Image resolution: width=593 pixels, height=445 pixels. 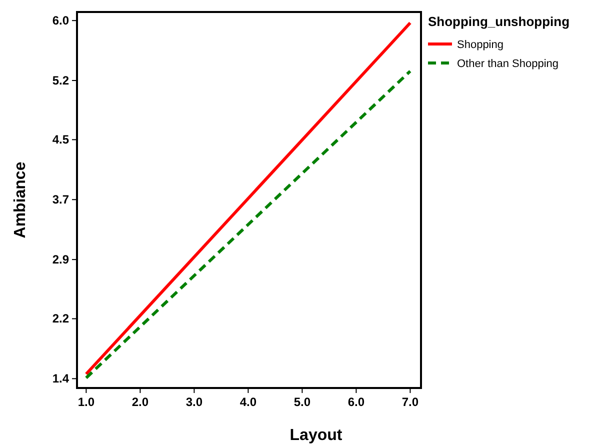 I want to click on x-tick-label: 4.0, so click(x=248, y=402).